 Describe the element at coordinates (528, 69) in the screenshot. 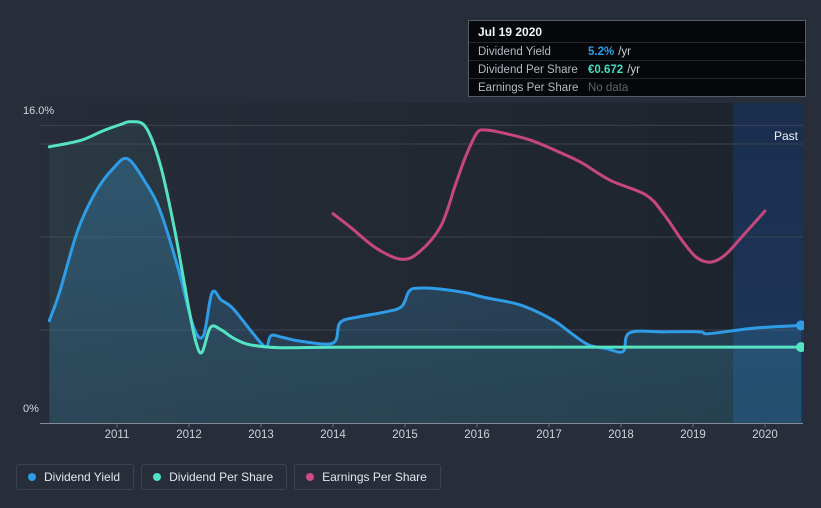

I see `tooltip-label: Dividend Per Share` at that location.